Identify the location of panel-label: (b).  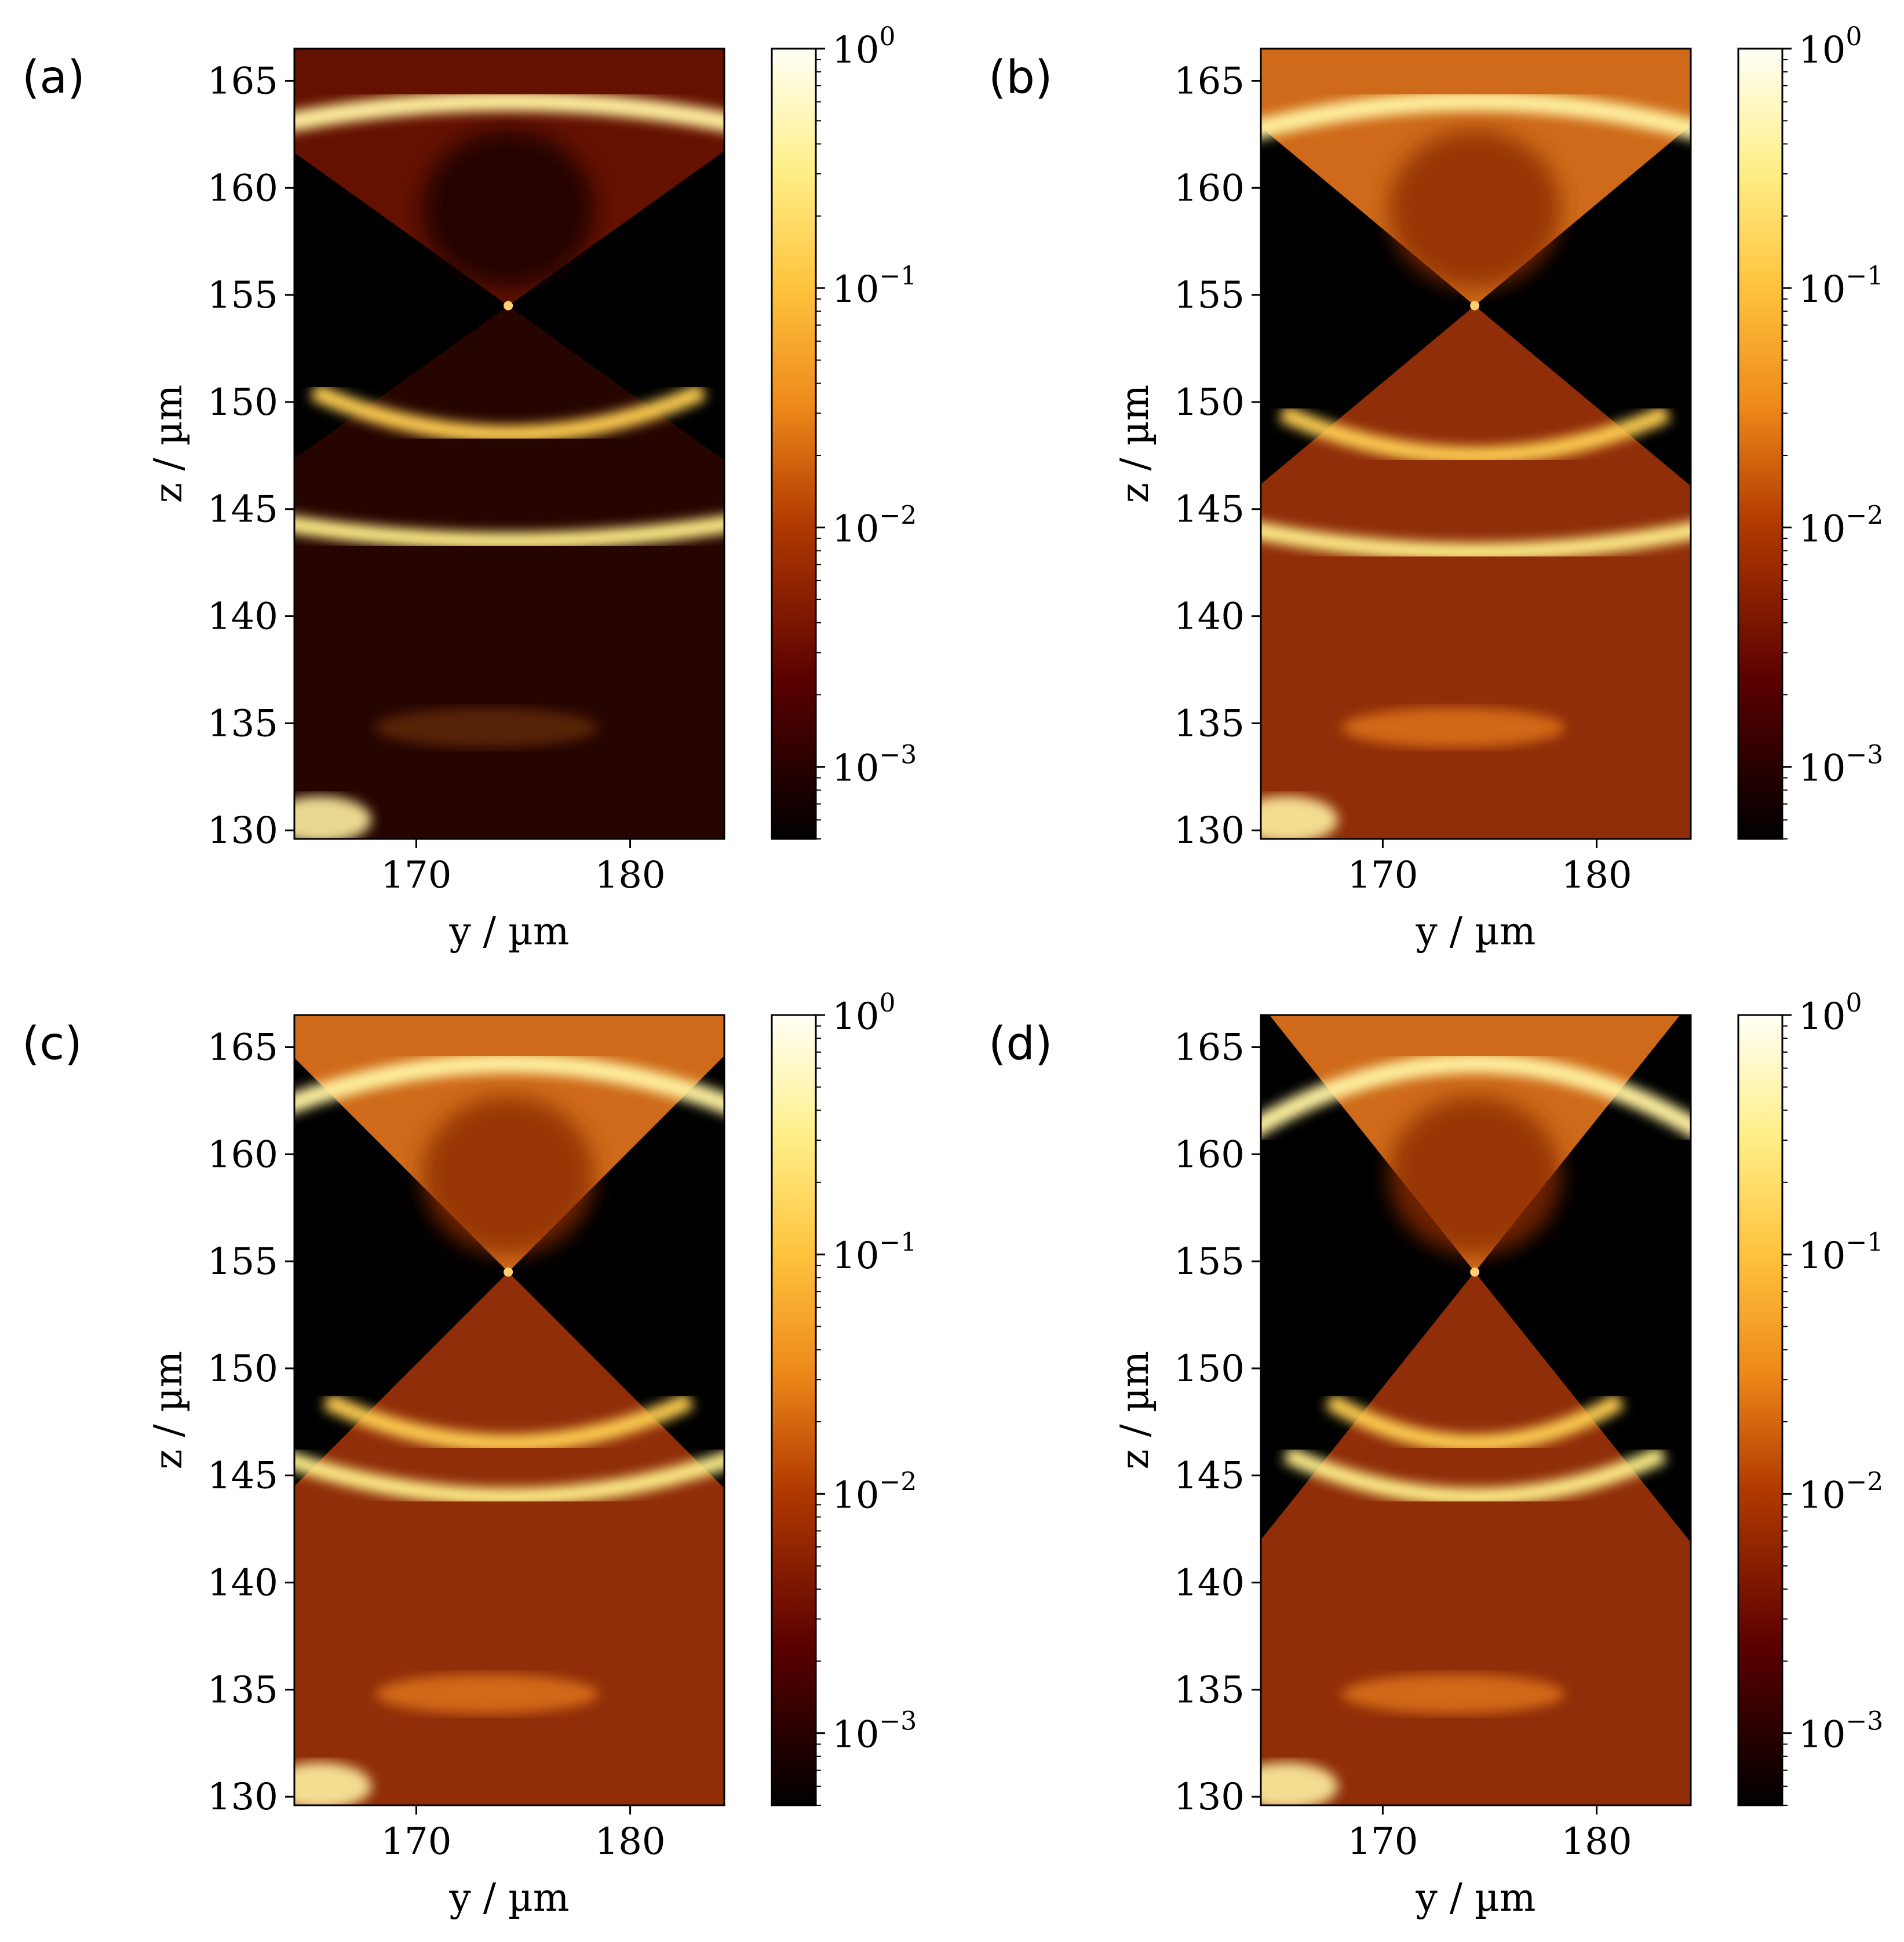
(1020, 78).